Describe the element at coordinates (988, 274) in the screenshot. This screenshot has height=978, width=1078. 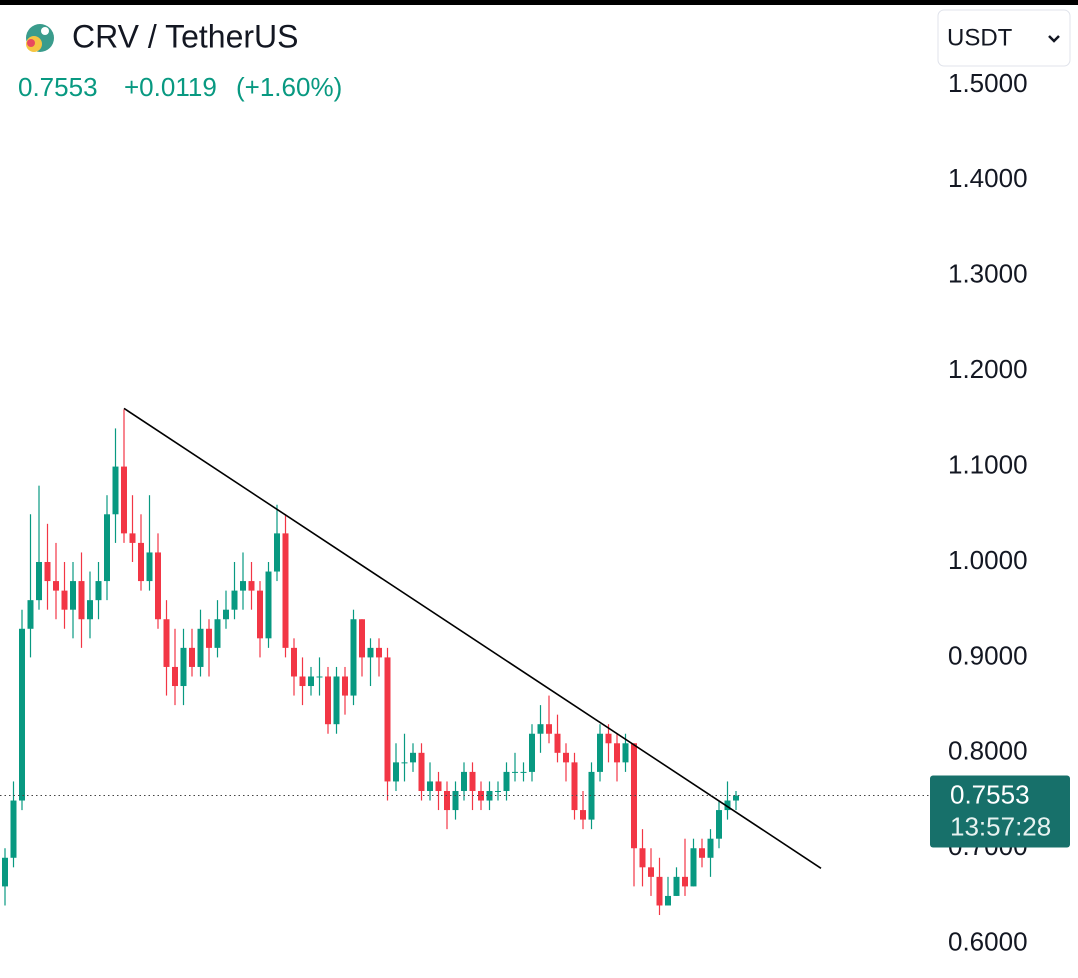
I see `y-tick-label: 1.3000` at that location.